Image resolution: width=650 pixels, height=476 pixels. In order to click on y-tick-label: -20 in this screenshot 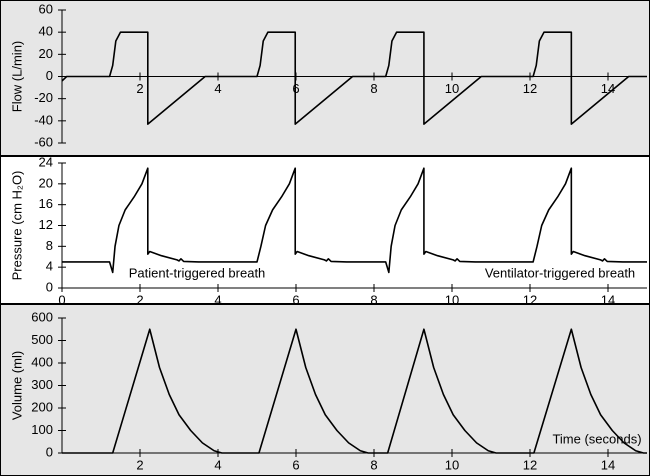, I will do `click(43, 97)`.